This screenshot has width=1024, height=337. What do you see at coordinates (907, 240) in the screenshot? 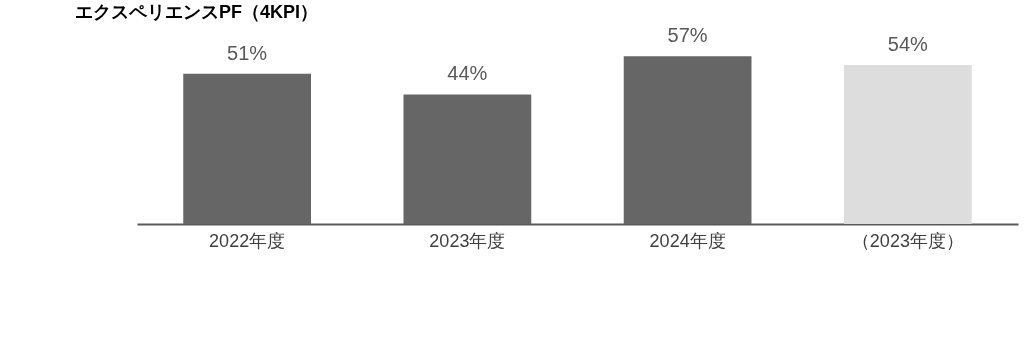
I see `x-tick-label: （2023年度）` at bounding box center [907, 240].